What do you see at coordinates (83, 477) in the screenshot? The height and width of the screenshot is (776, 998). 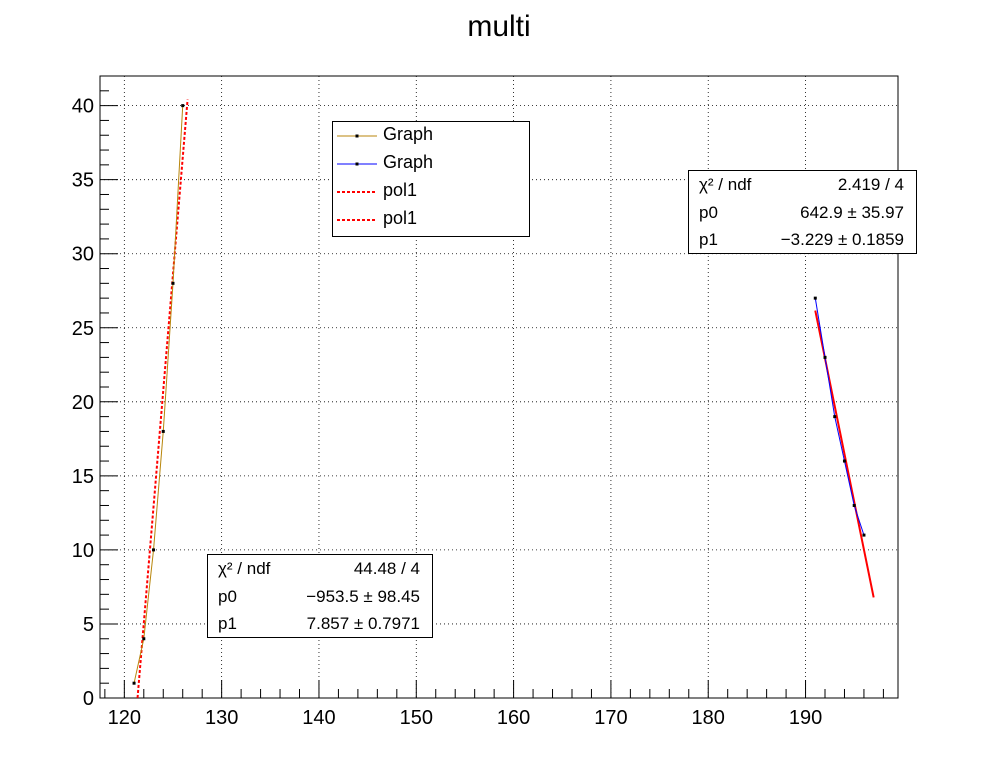 I see `y-tick-label: 15` at bounding box center [83, 477].